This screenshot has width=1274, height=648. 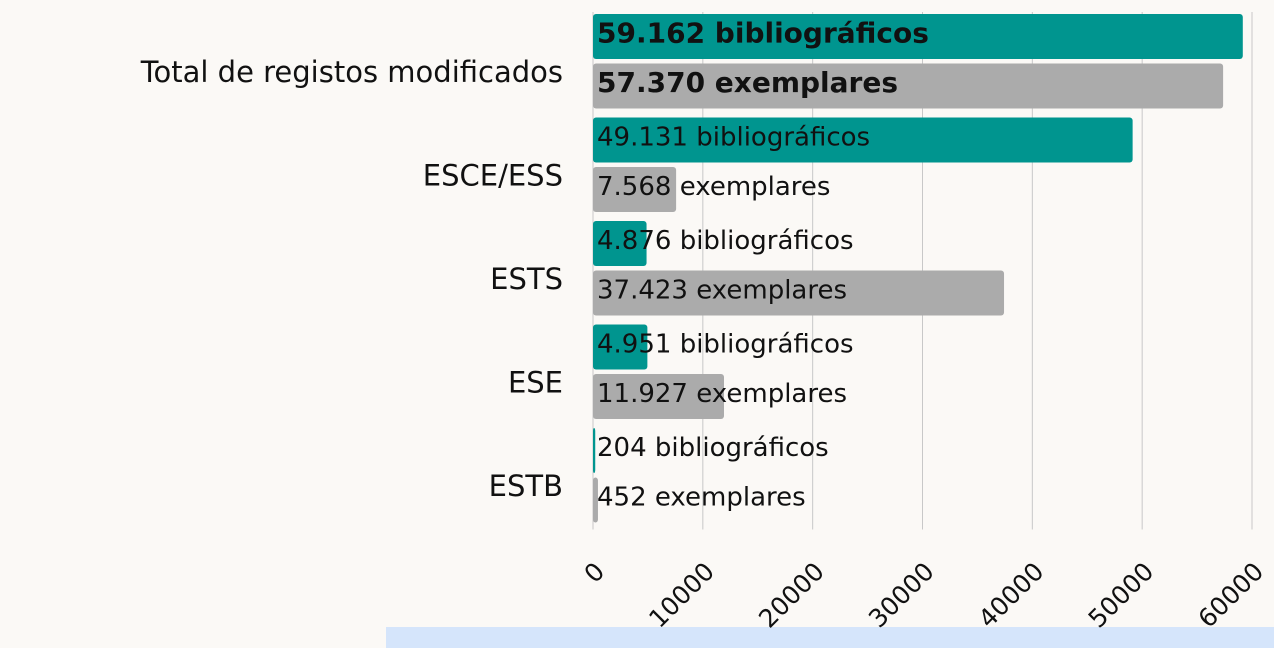 What do you see at coordinates (351, 72) in the screenshot?
I see `category-label: Total de registos modificados` at bounding box center [351, 72].